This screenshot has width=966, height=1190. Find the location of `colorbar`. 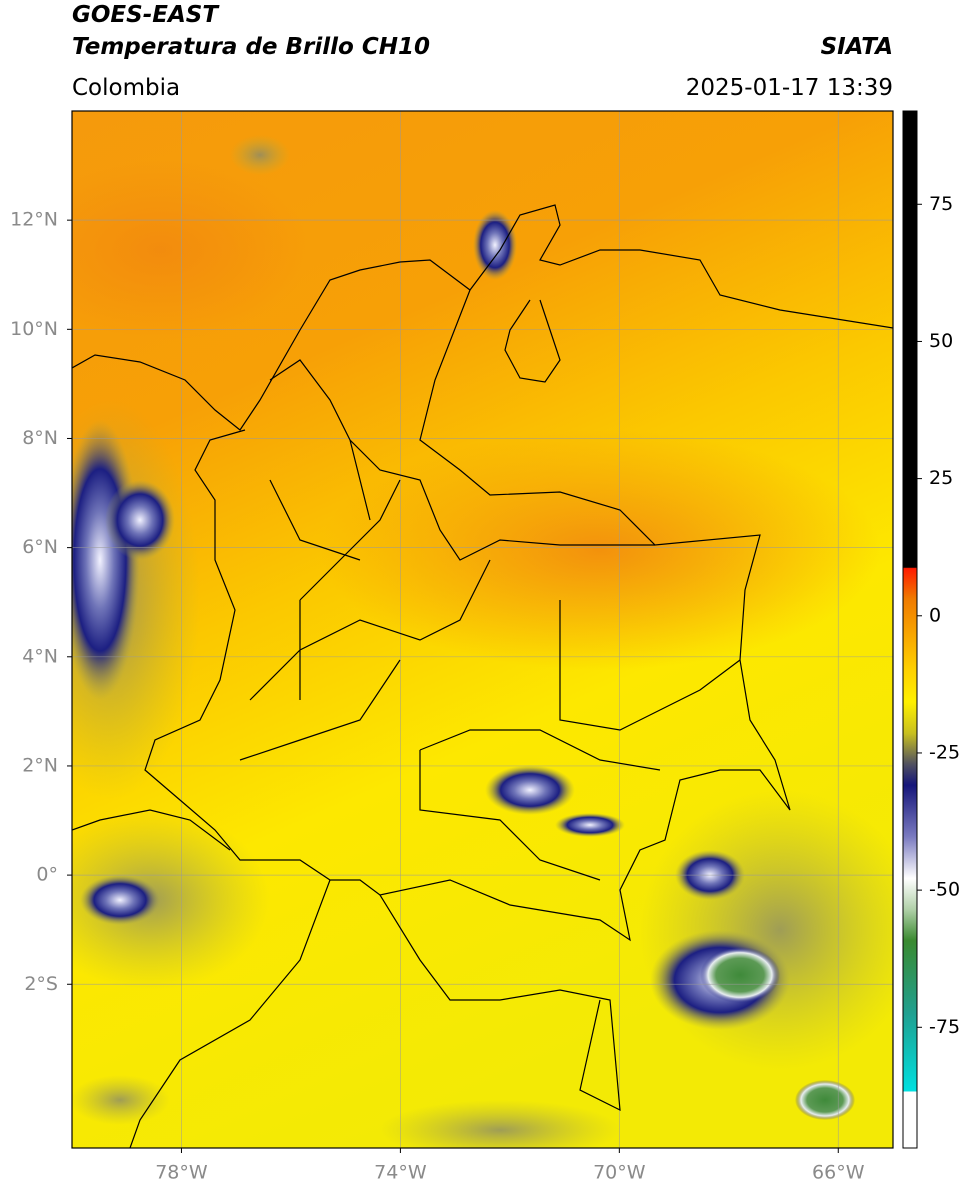

colorbar is located at coordinates (910, 629).